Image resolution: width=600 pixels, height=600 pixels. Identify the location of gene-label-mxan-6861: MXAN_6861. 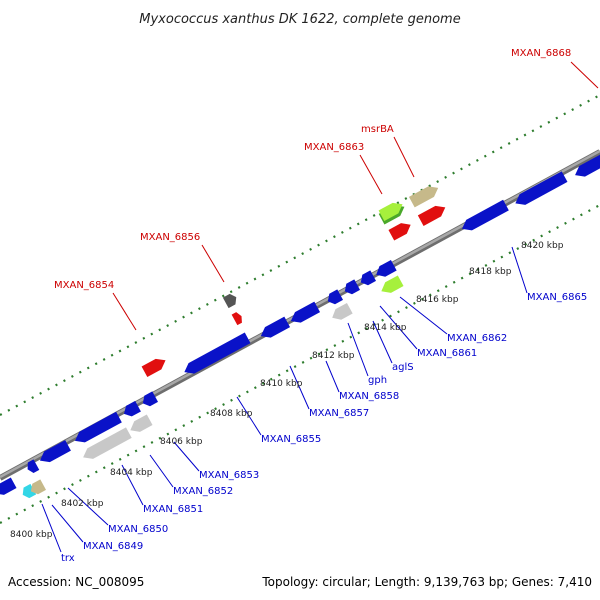
(447, 353).